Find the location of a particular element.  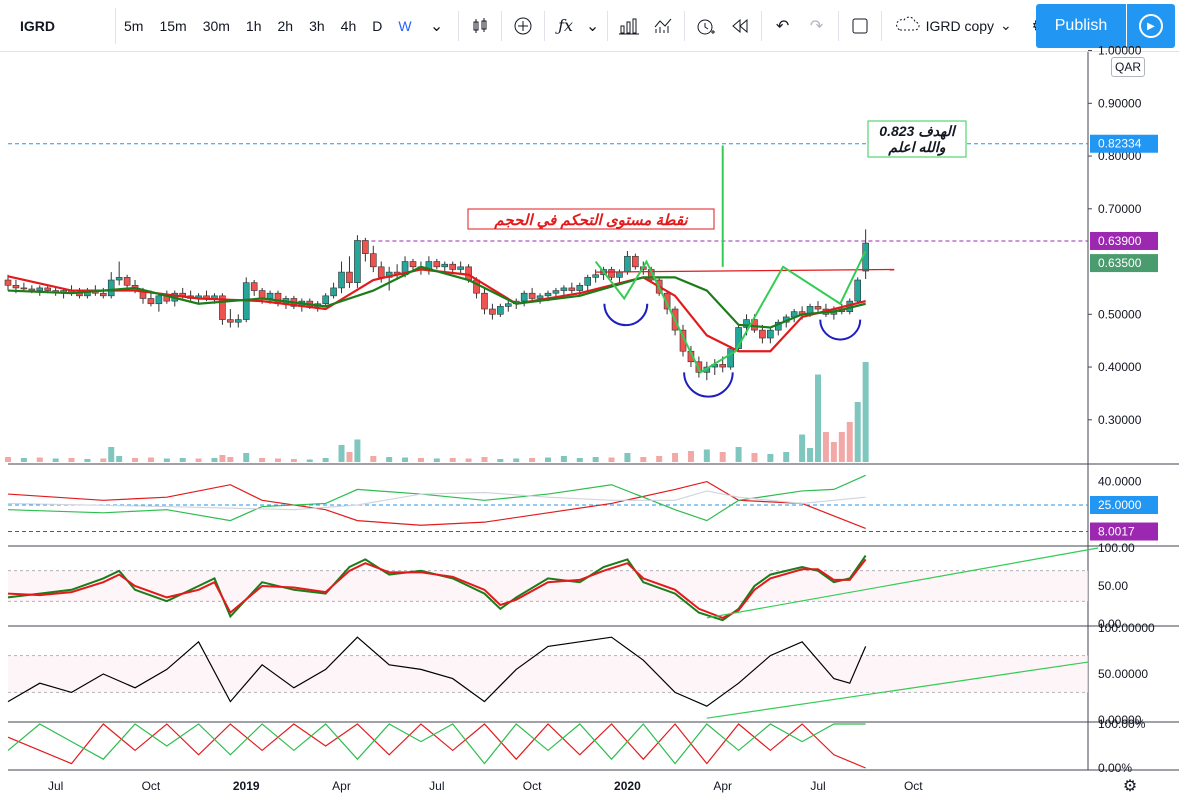

redo-icon: ↷ is located at coordinates (816, 26).